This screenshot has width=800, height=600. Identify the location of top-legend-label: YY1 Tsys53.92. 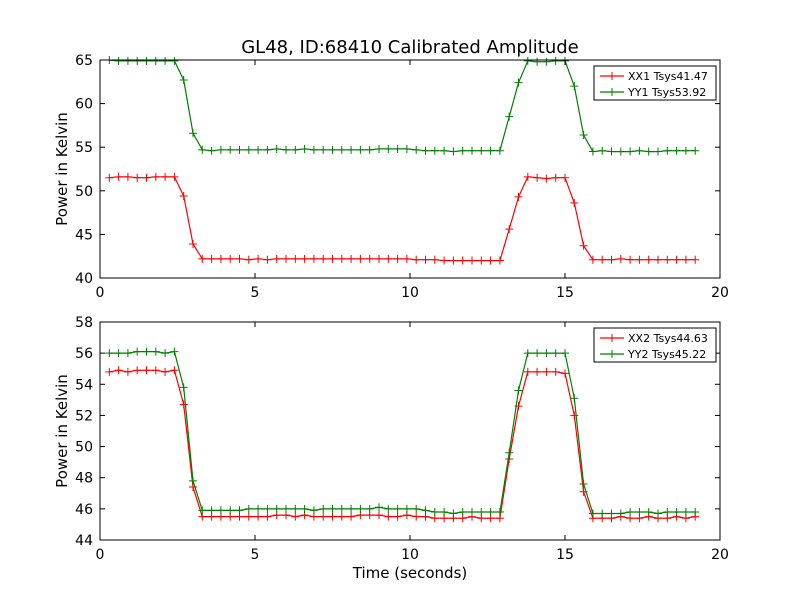
(666, 92).